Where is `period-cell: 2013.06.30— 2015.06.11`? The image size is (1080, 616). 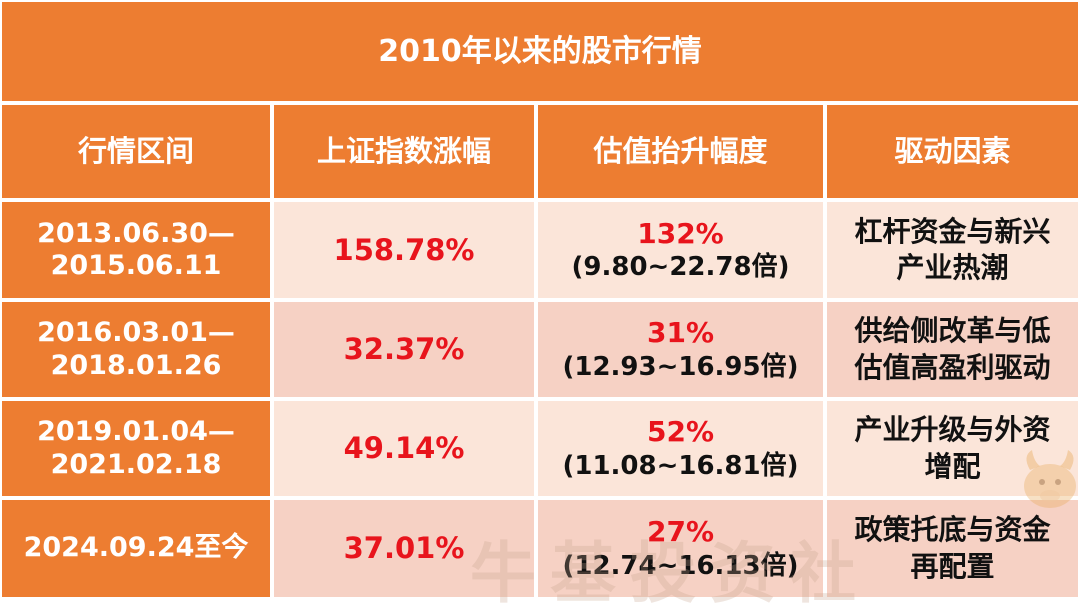 period-cell: 2013.06.30— 2015.06.11 is located at coordinates (136, 250).